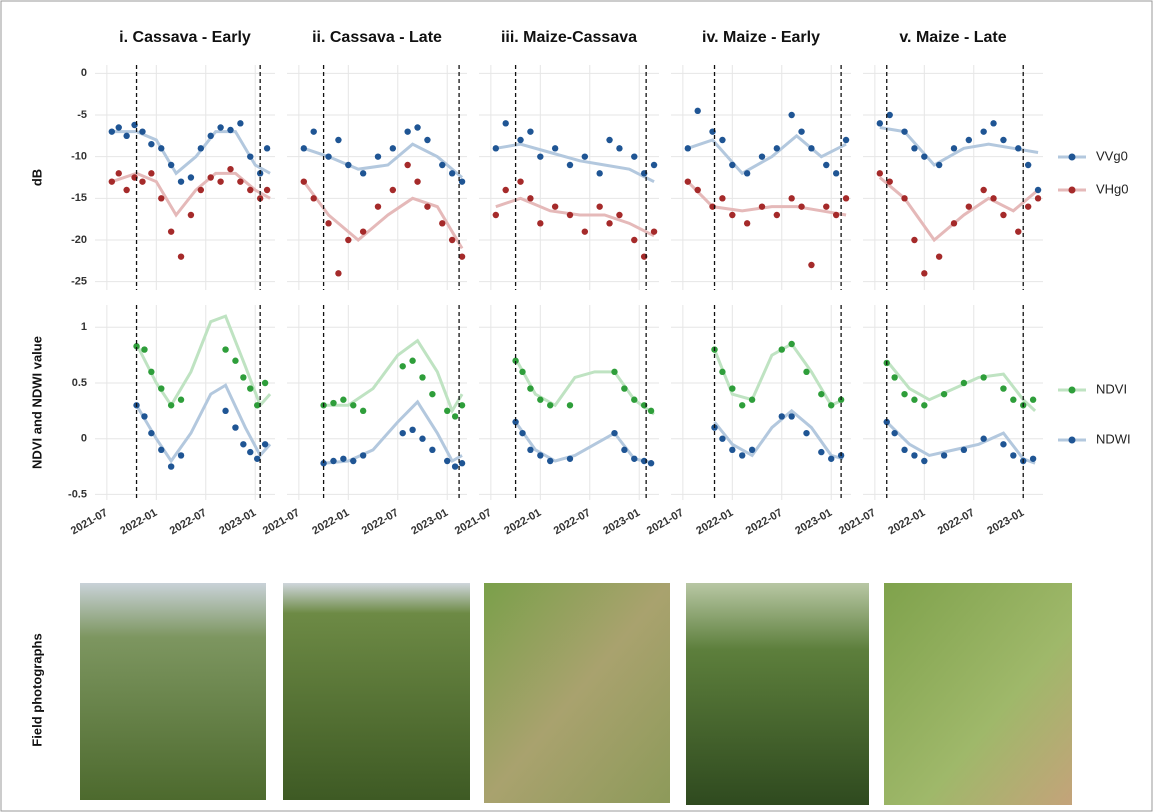 The height and width of the screenshot is (812, 1153). I want to click on panel-title: i. Cassava - Early, so click(185, 37).